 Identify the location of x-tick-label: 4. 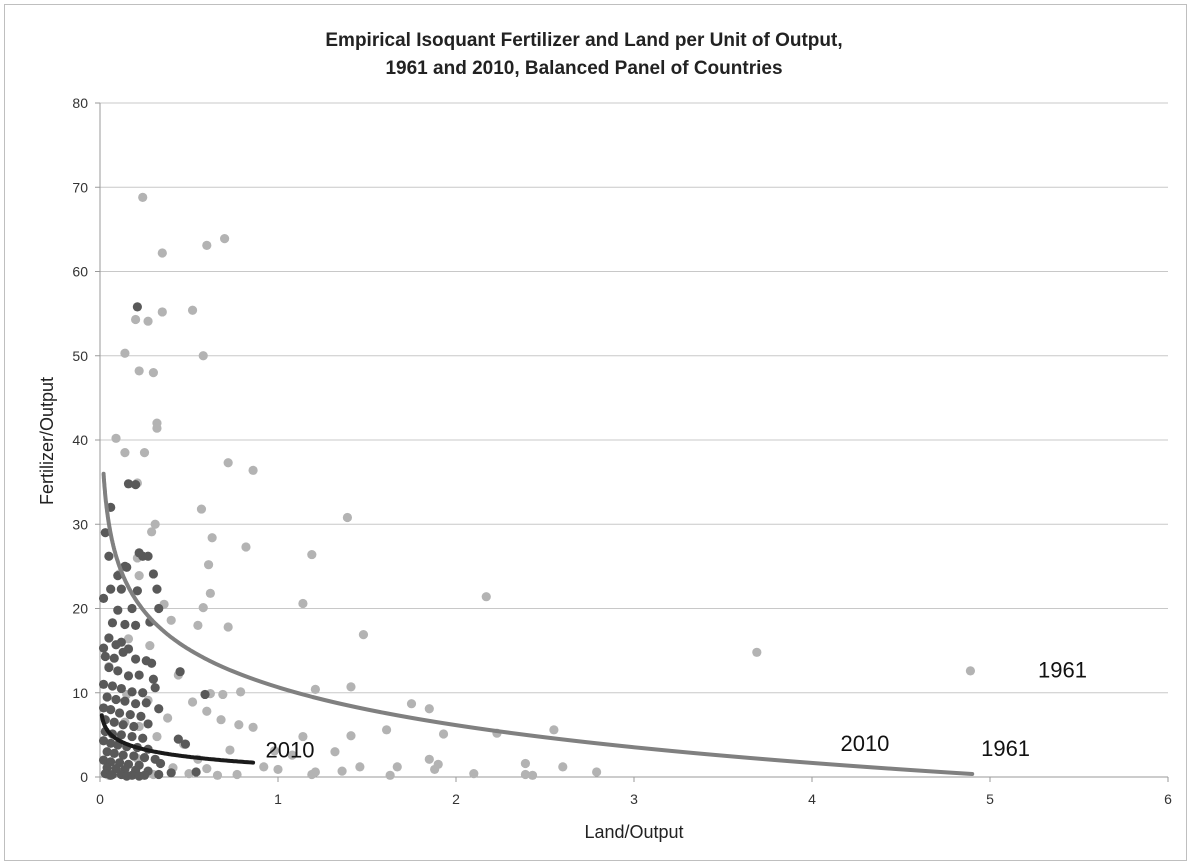
(812, 799).